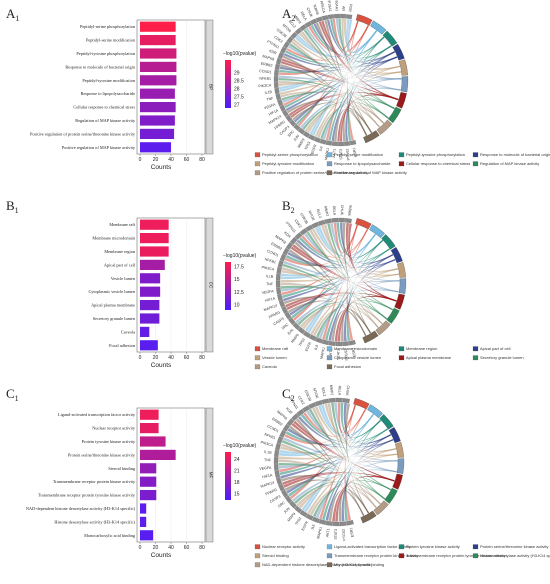  I want to click on category-label: Secretory granule lumen, so click(114, 318).